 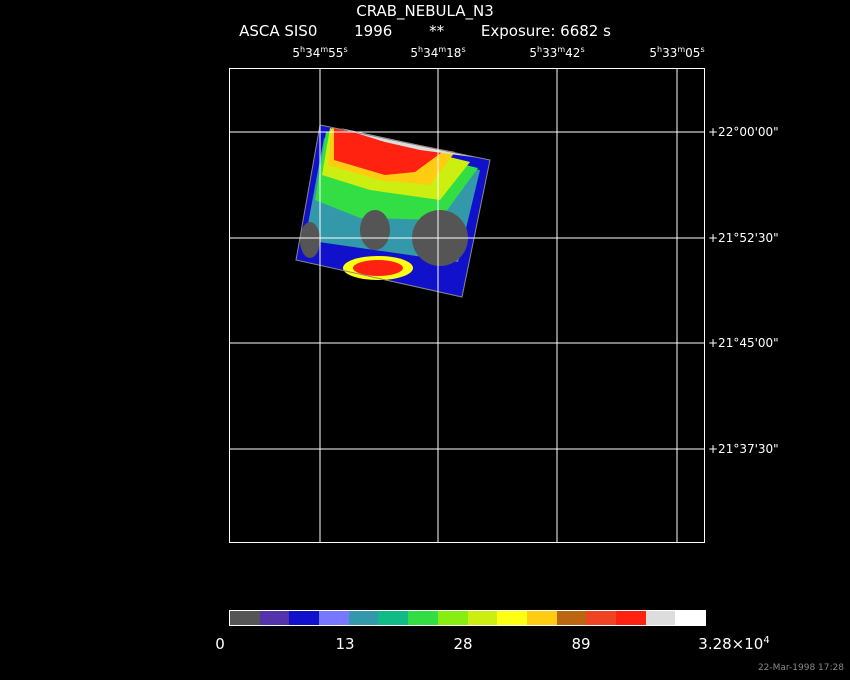 I want to click on colorbar-tick-label: 0, so click(x=220, y=644).